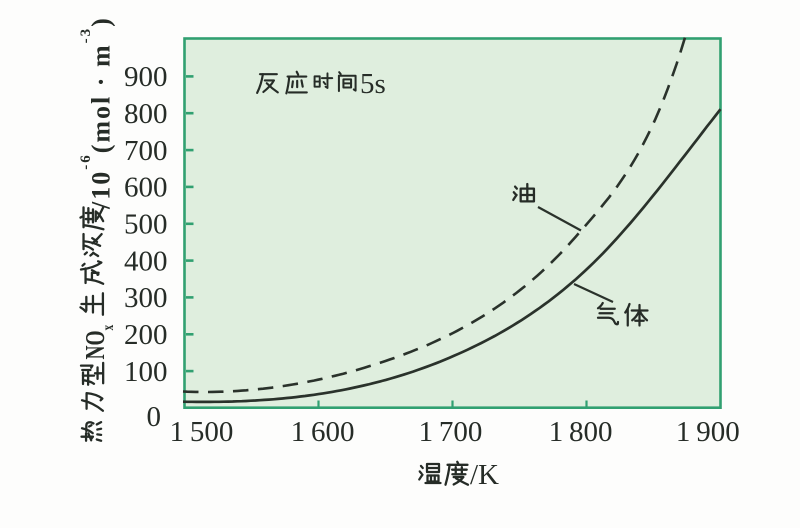 The width and height of the screenshot is (800, 528). Describe the element at coordinates (146, 114) in the screenshot. I see `svg-text: 800` at that location.